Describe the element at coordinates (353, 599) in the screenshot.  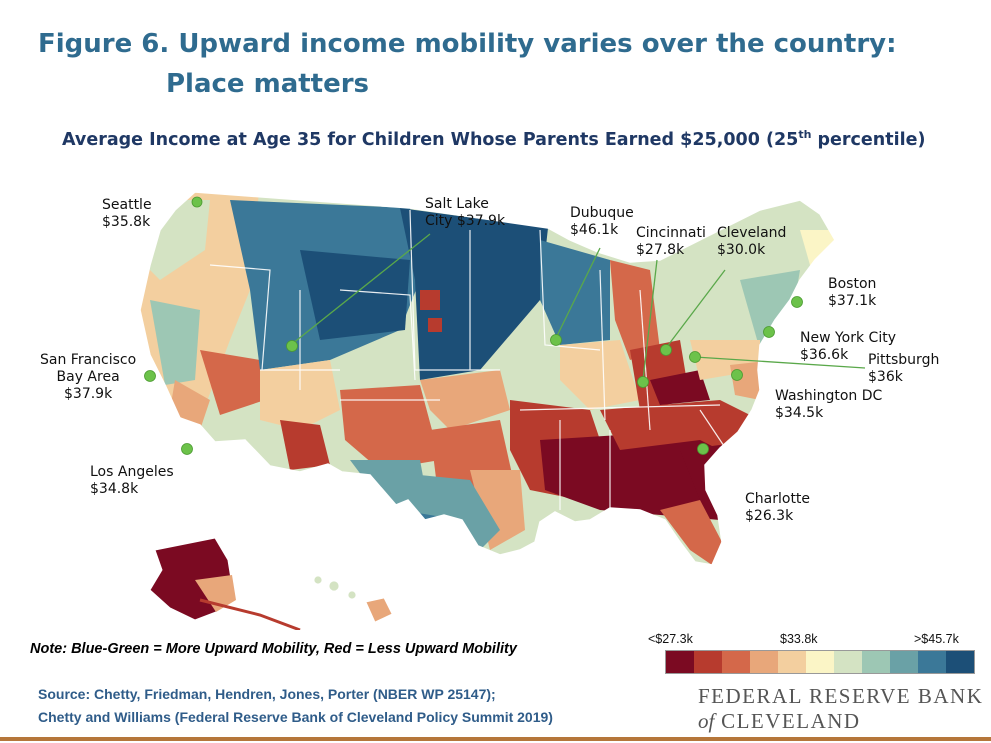
I see `hawaii` at that location.